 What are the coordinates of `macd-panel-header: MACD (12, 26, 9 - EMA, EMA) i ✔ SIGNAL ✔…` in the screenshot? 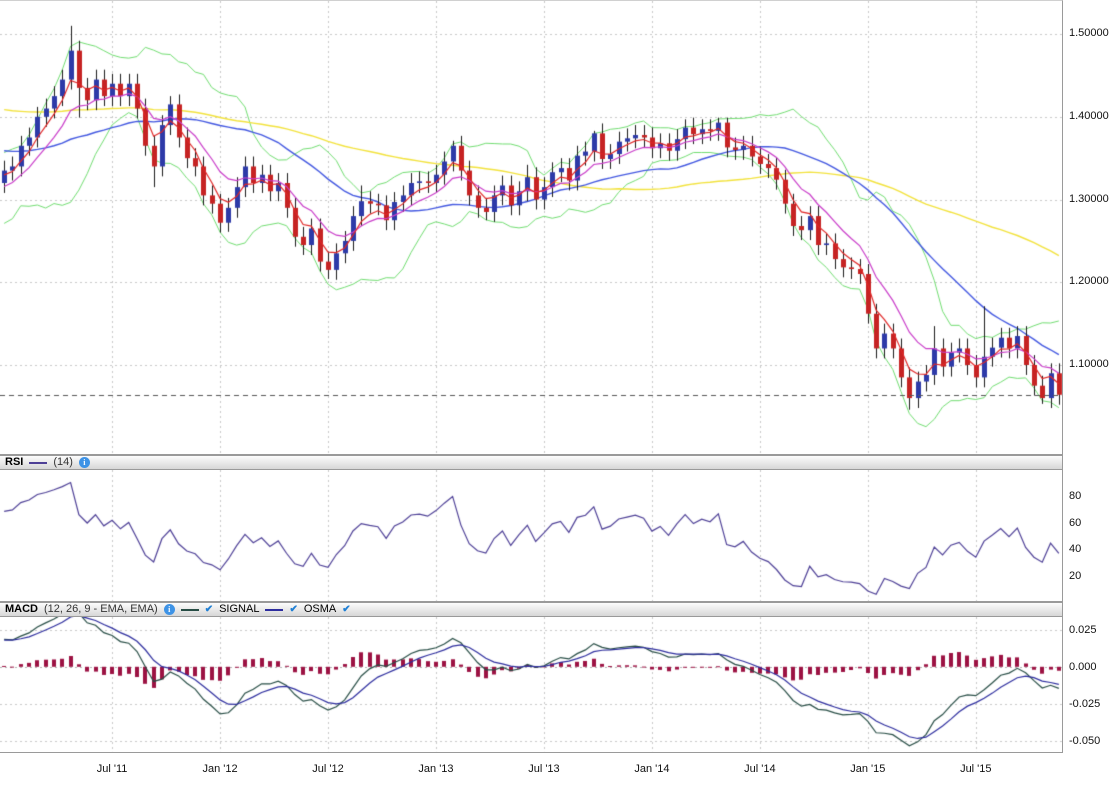 It's located at (531, 609).